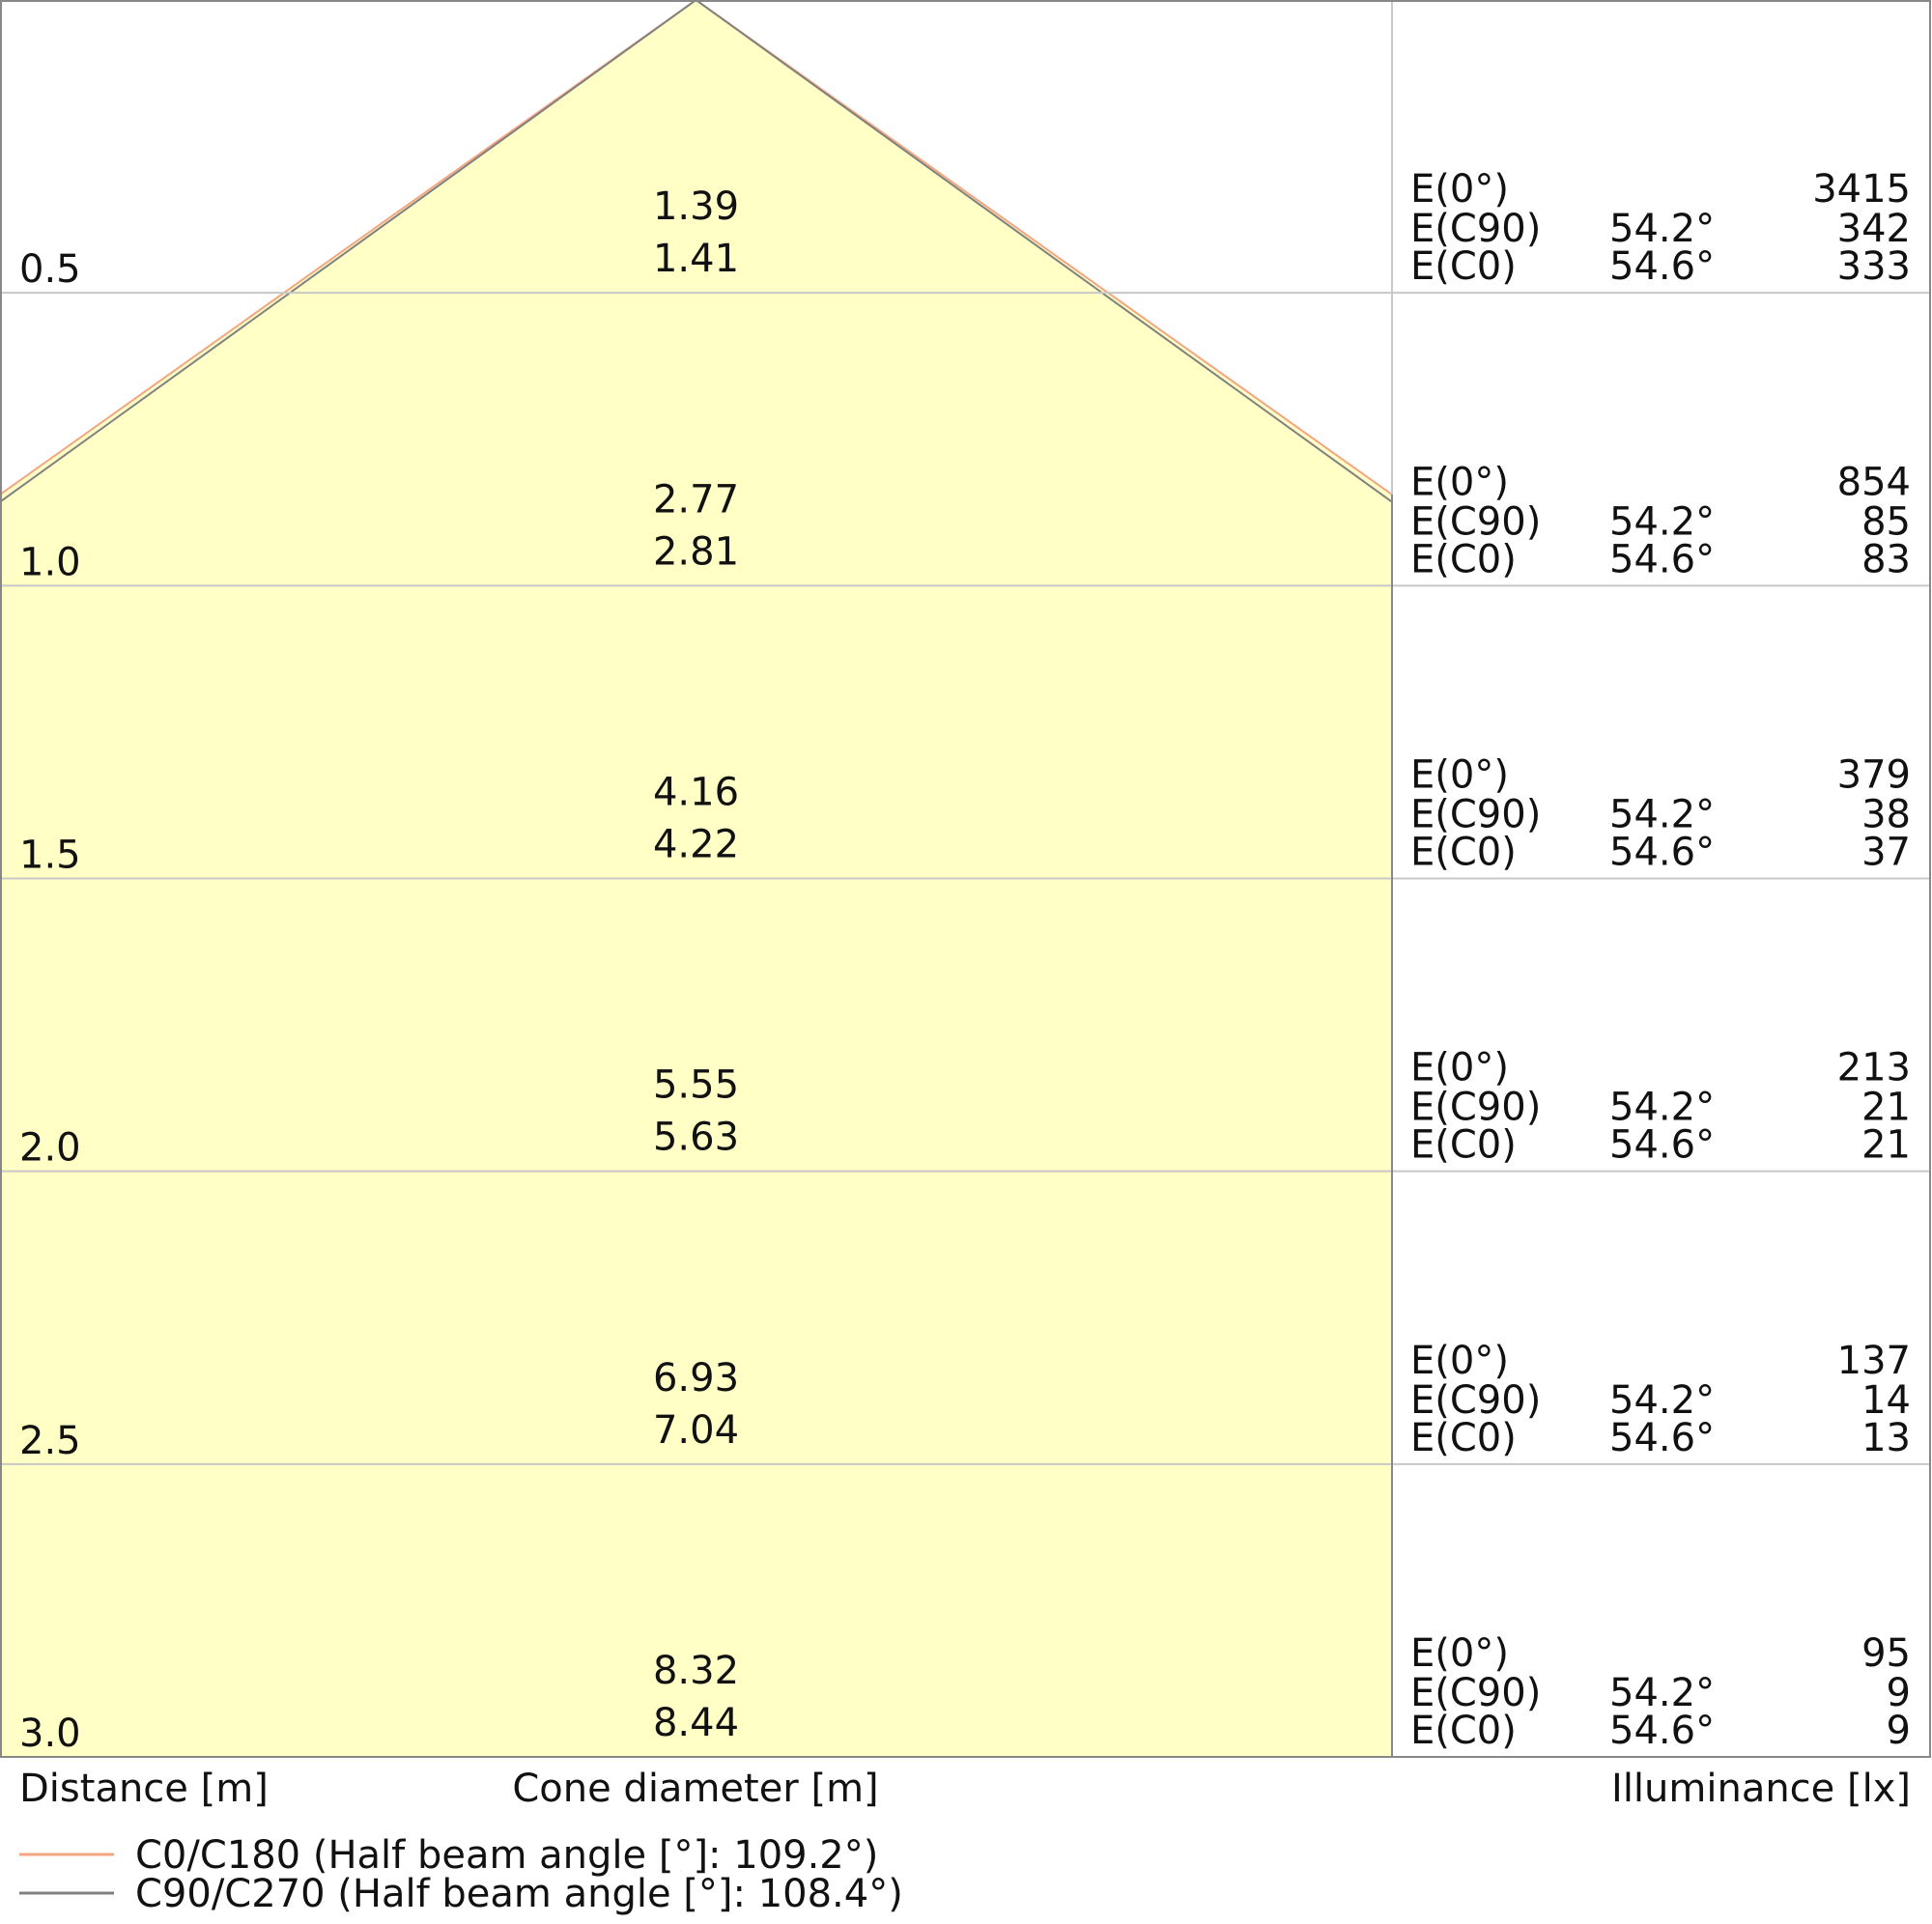  What do you see at coordinates (1874, 229) in the screenshot?
I see `illuminance-value: 342` at bounding box center [1874, 229].